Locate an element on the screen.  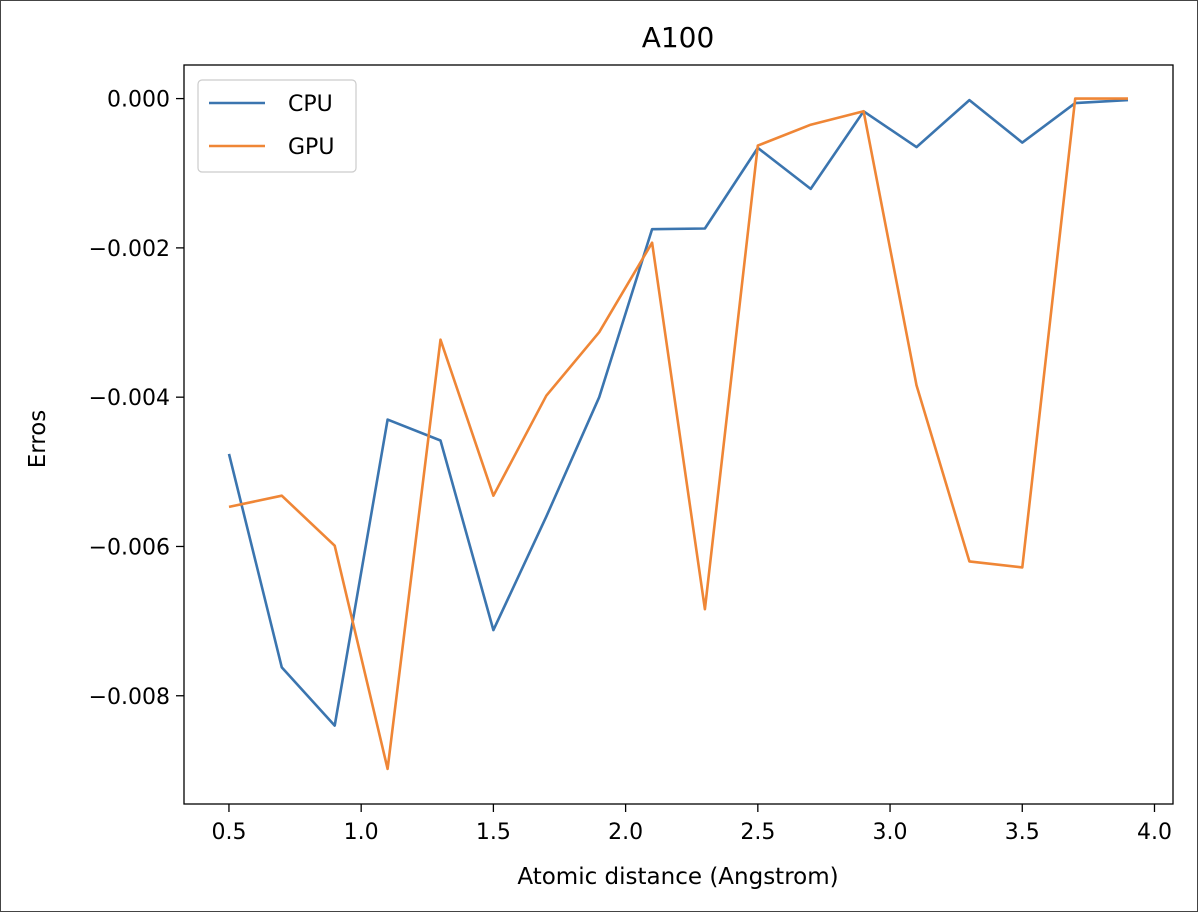
y-tick-label: 0.000 is located at coordinates (138, 100).